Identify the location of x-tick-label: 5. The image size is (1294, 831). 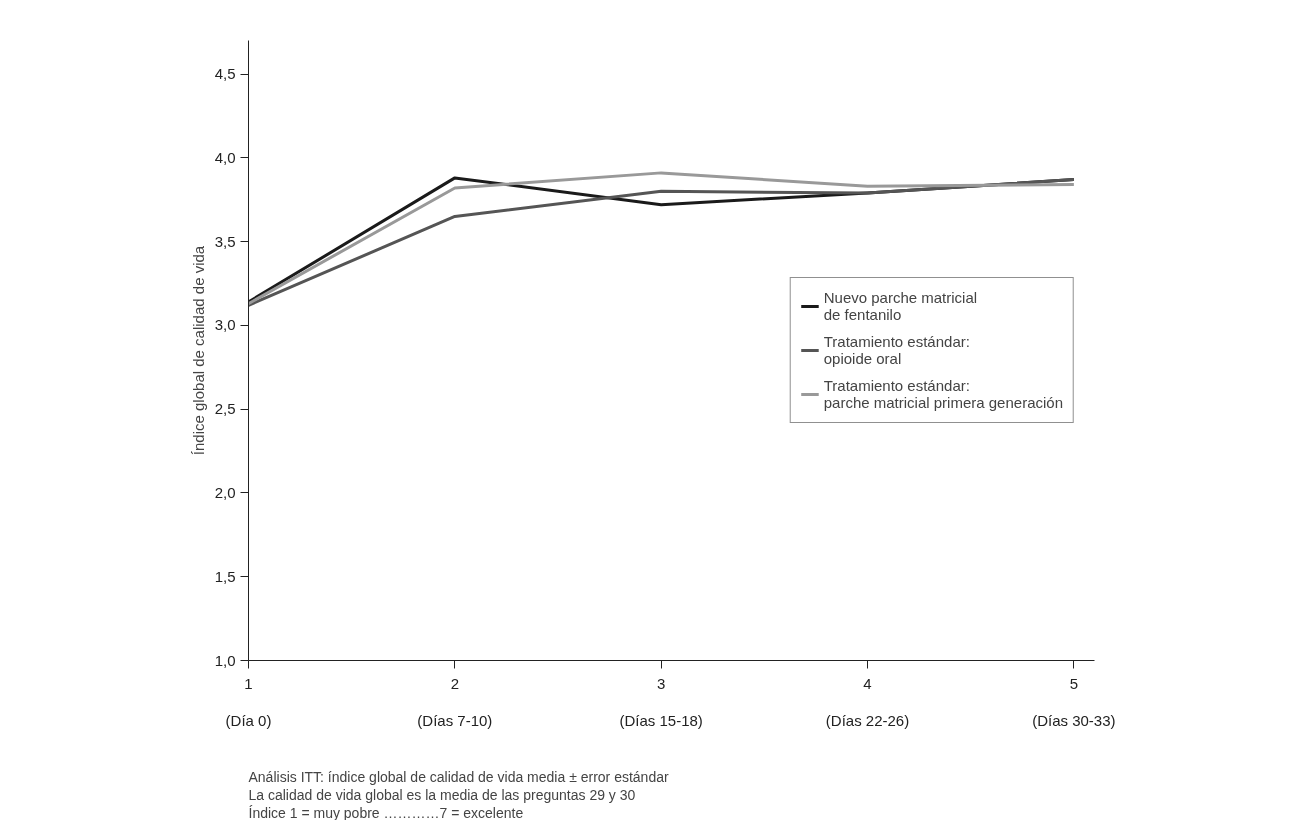
(1074, 683).